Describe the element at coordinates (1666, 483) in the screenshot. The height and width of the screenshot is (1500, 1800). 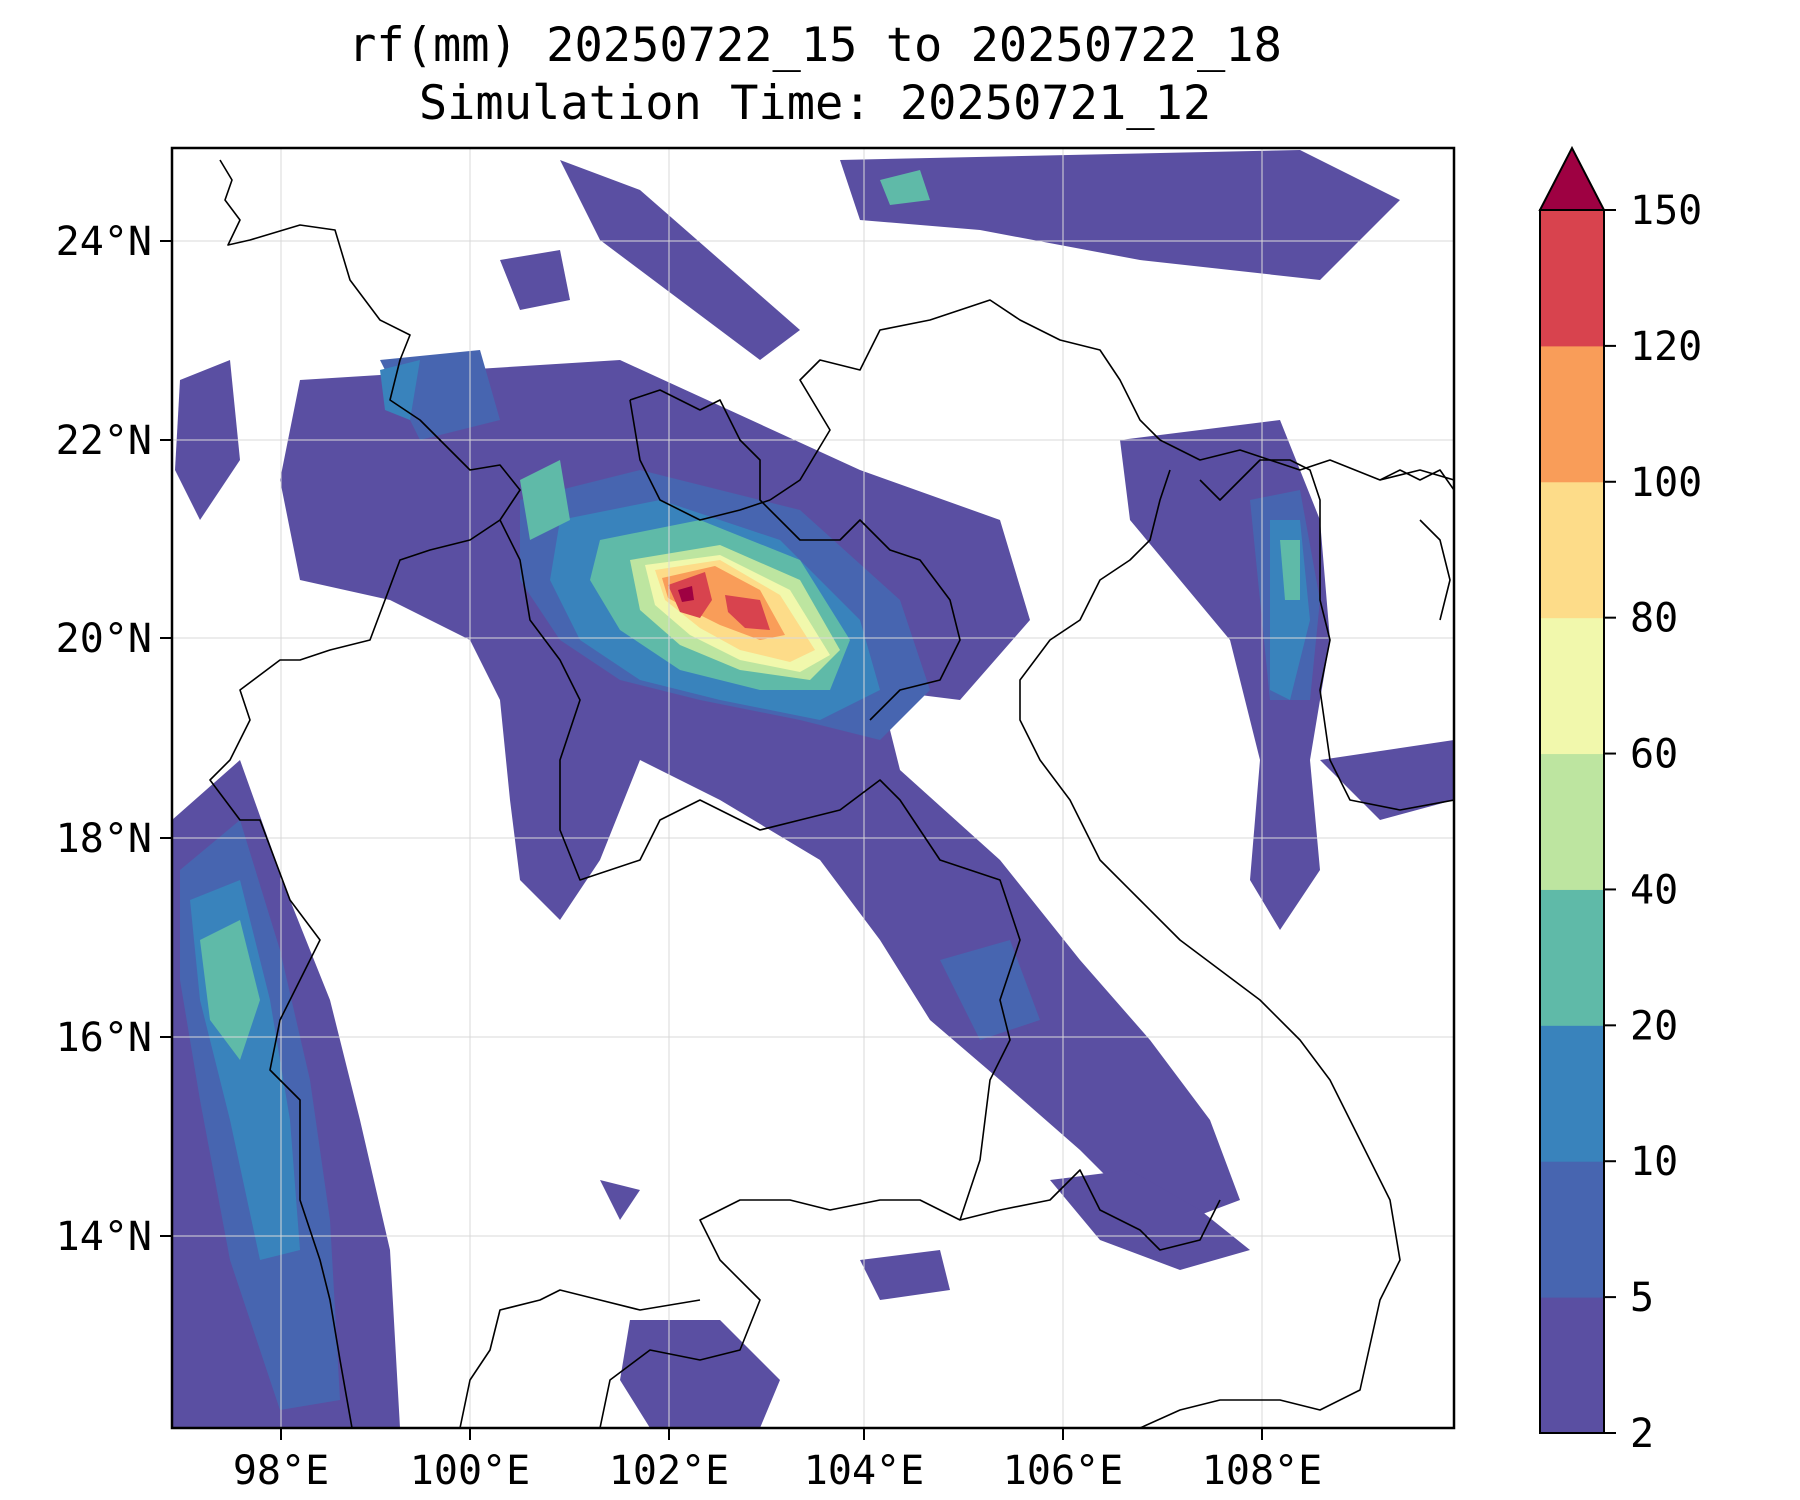
I see `colorbar-tick-label: 100` at that location.